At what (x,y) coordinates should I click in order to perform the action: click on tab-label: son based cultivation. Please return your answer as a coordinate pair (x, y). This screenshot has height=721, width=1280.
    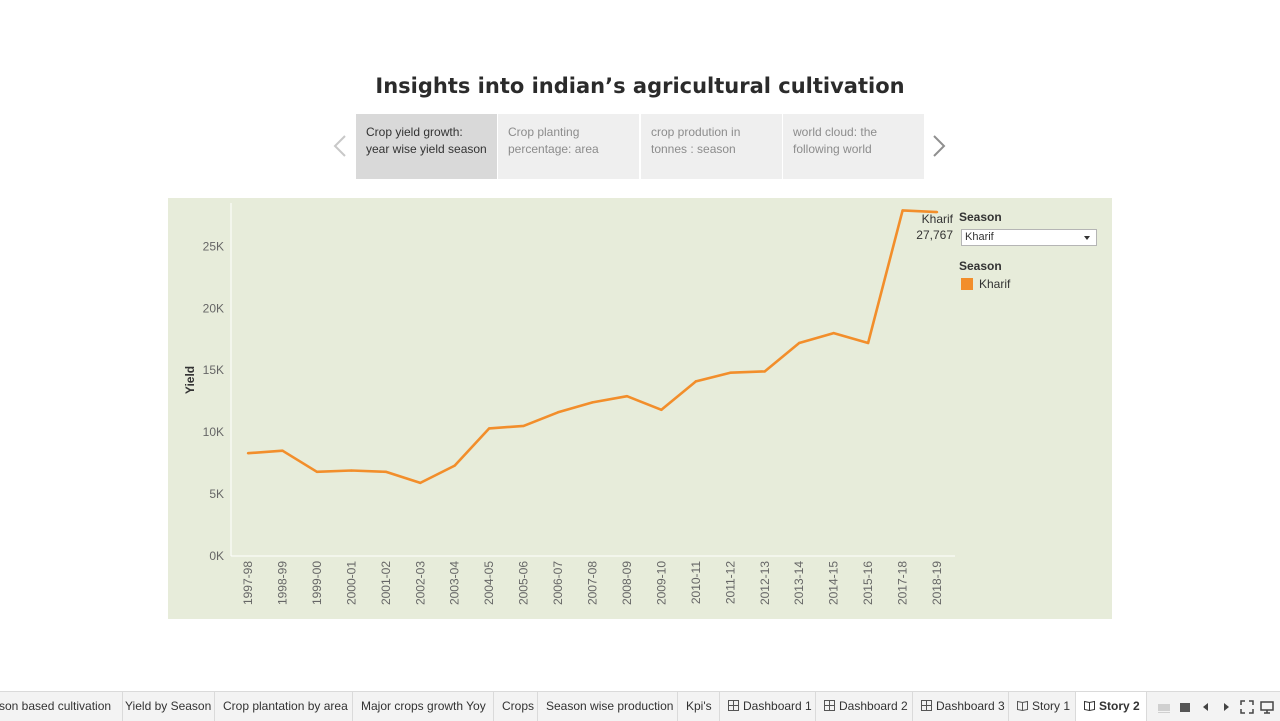
    Looking at the image, I should click on (56, 706).